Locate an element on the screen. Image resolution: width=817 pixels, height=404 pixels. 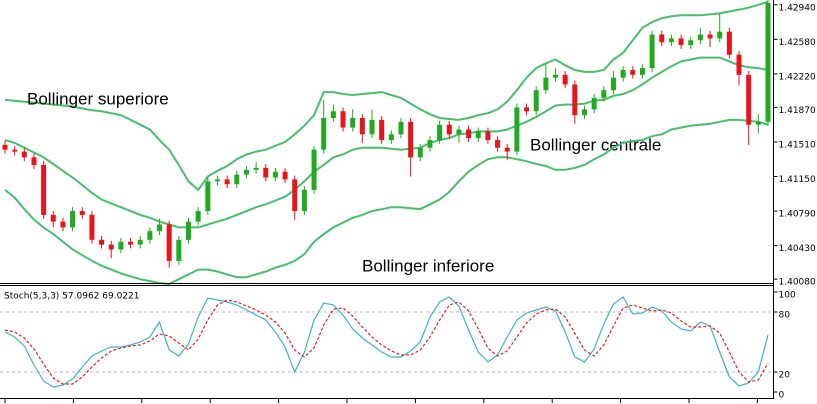
y-tick-label: 20 is located at coordinates (785, 376).